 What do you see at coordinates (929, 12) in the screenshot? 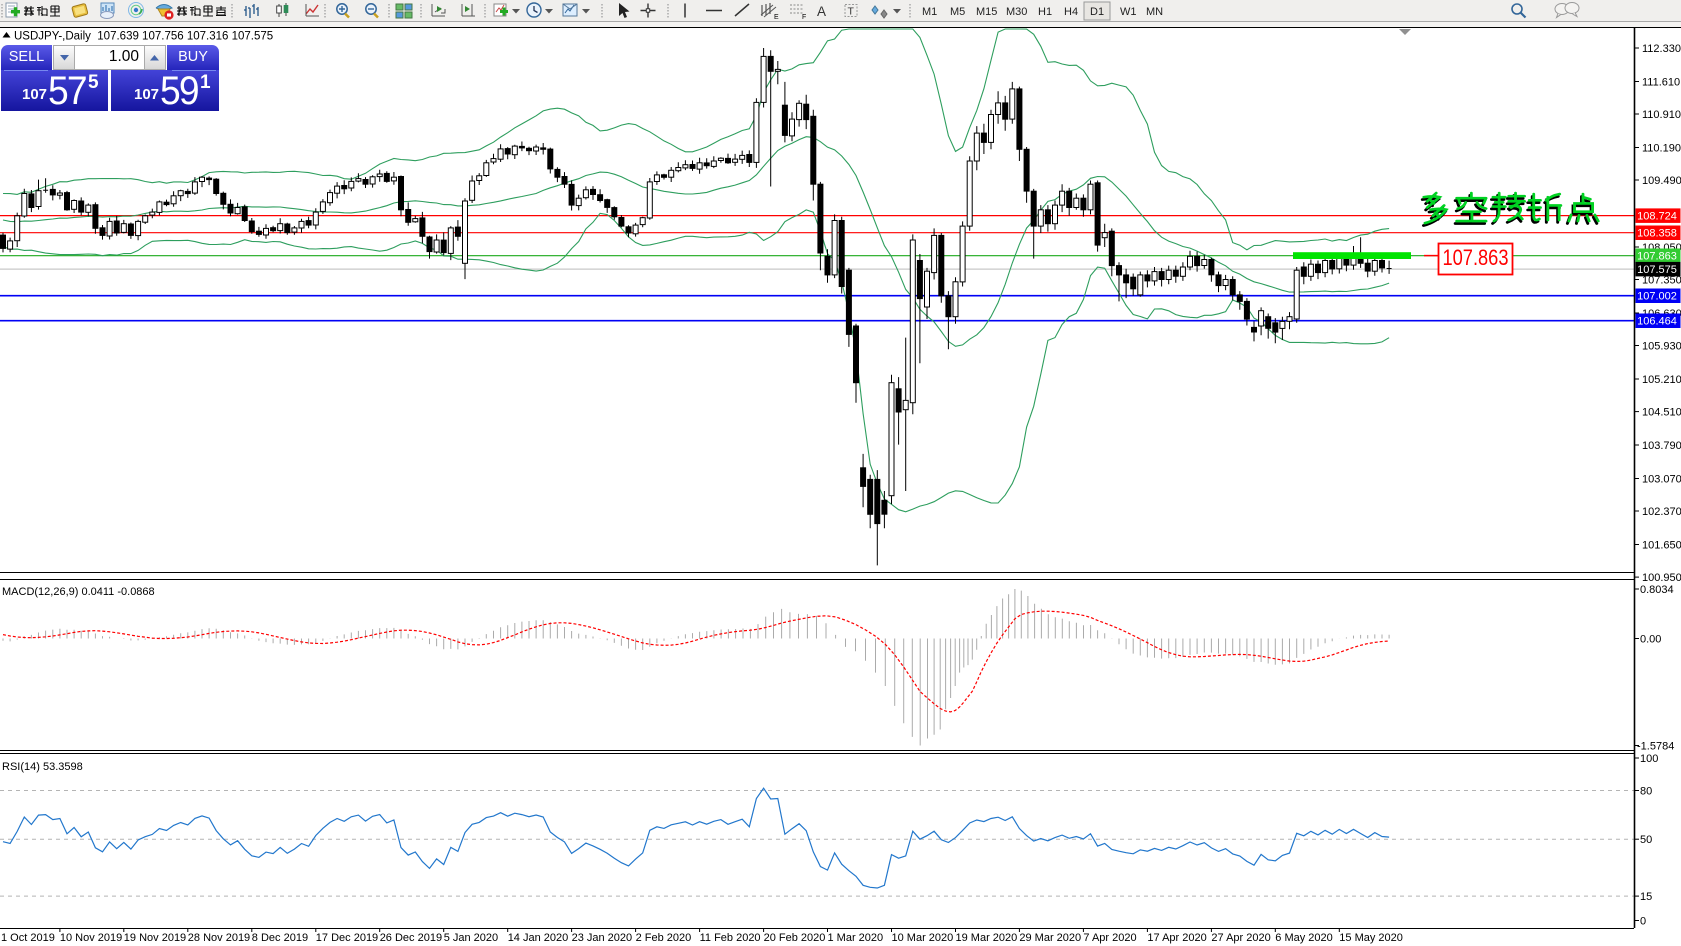
I see `svg-text: M1` at bounding box center [929, 12].